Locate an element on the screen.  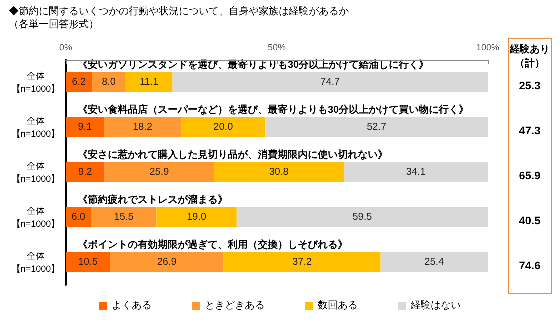
data-label: 25.9 is located at coordinates (160, 172).